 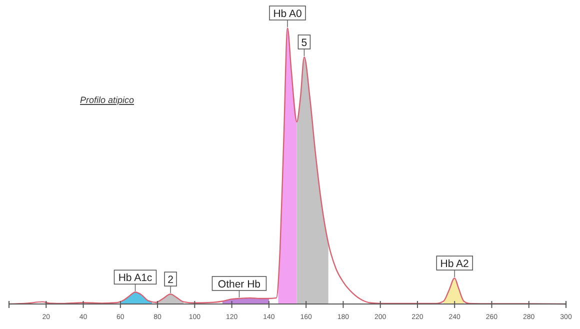 I want to click on annotation: Other Hb, so click(x=239, y=284).